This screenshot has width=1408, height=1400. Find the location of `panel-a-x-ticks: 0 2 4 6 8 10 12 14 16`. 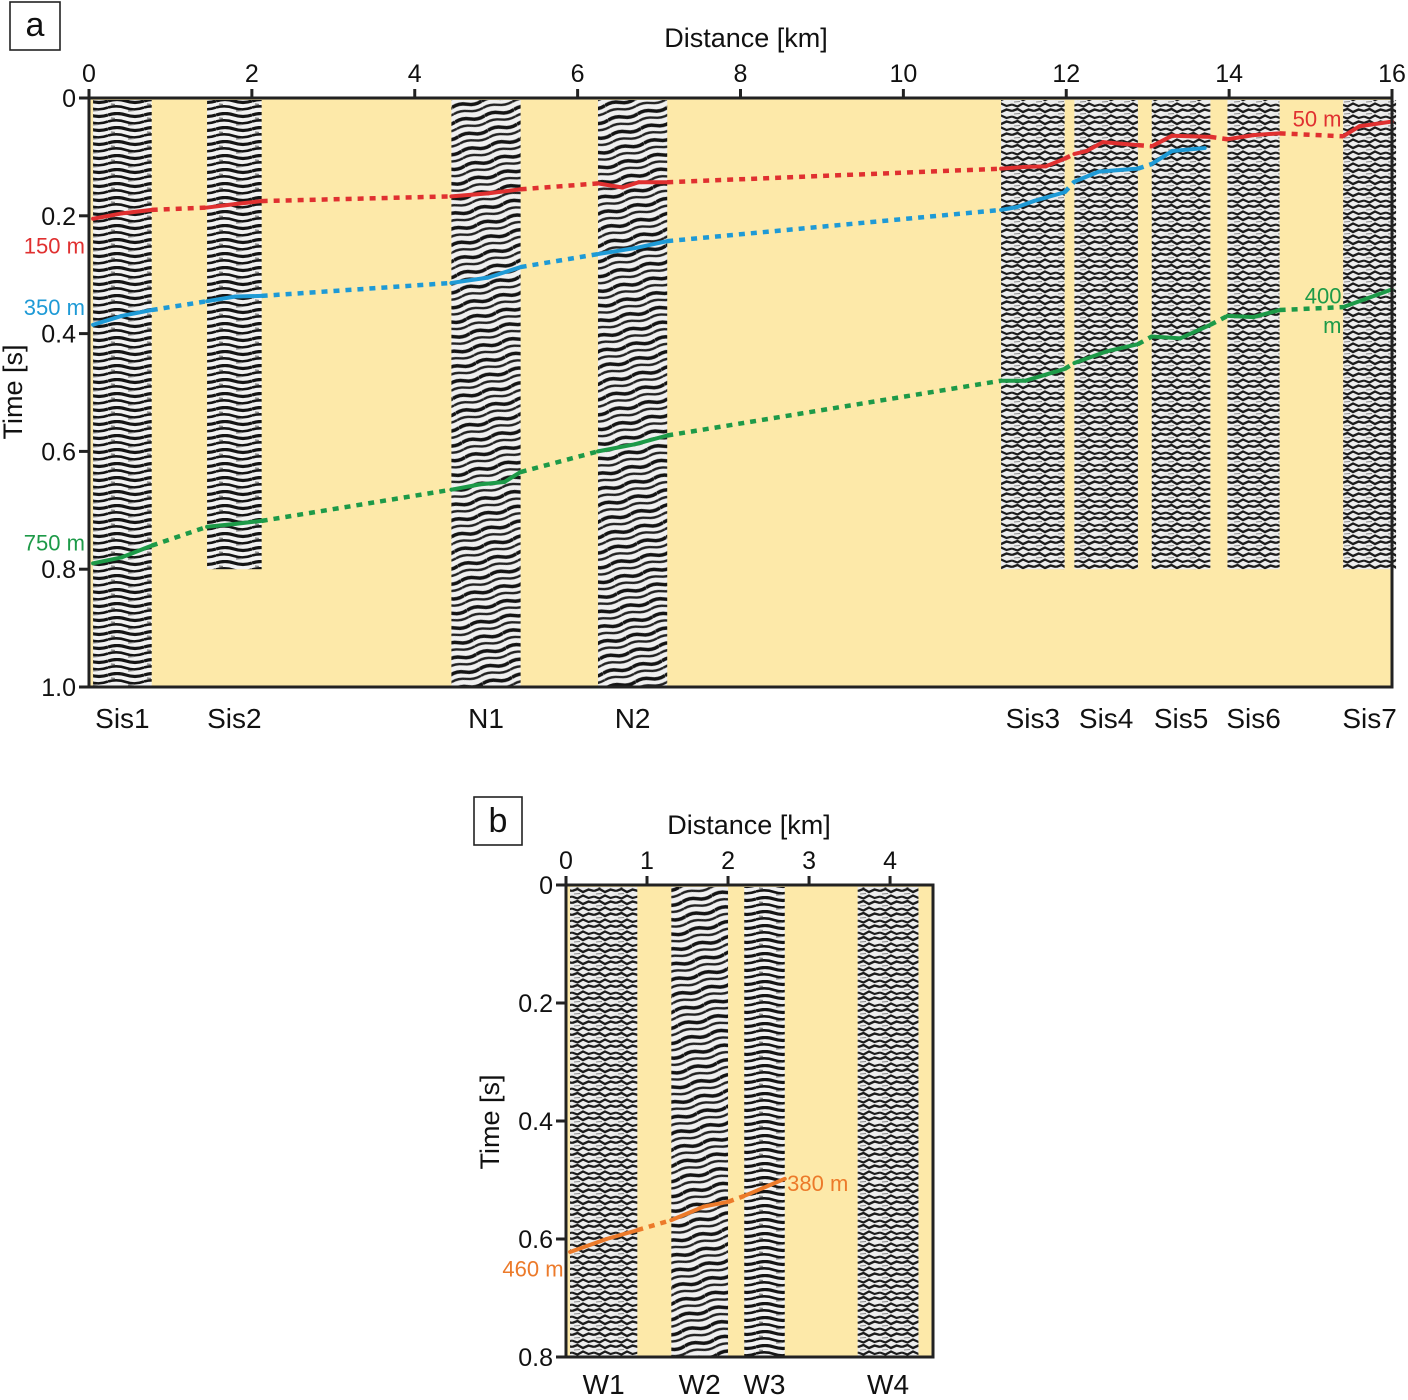

panel-a-x-ticks: 0 2 4 6 8 10 12 14 16 is located at coordinates (744, 79).